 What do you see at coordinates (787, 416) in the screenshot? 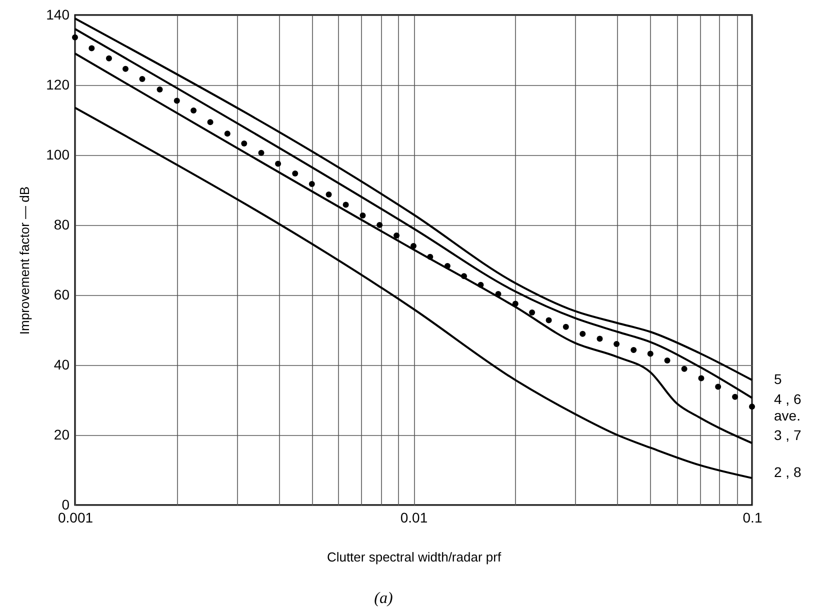
I see `series-label: ave.` at bounding box center [787, 416].